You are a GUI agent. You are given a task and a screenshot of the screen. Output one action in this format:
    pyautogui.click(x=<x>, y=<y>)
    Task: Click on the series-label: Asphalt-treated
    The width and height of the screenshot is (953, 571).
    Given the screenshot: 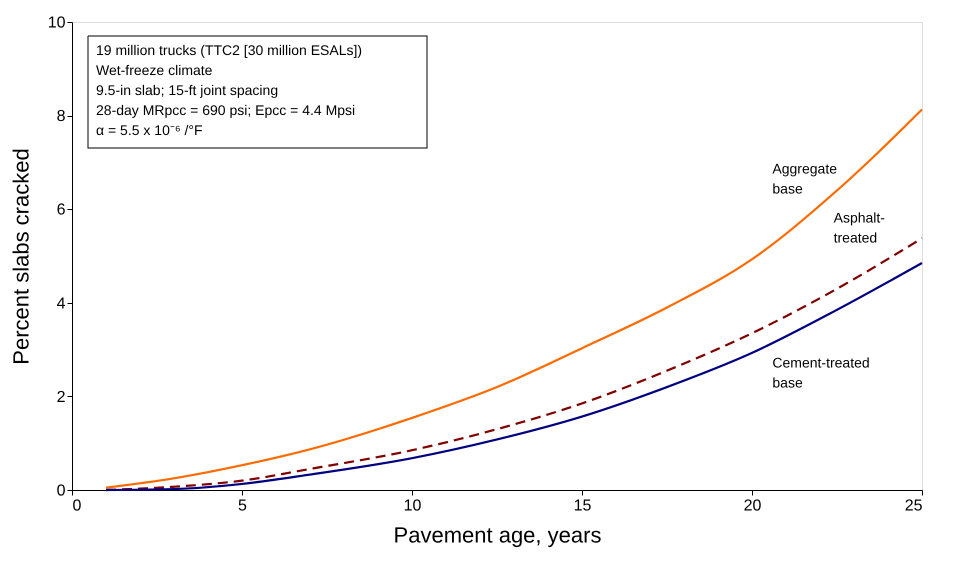 What is the action you would take?
    pyautogui.click(x=860, y=228)
    